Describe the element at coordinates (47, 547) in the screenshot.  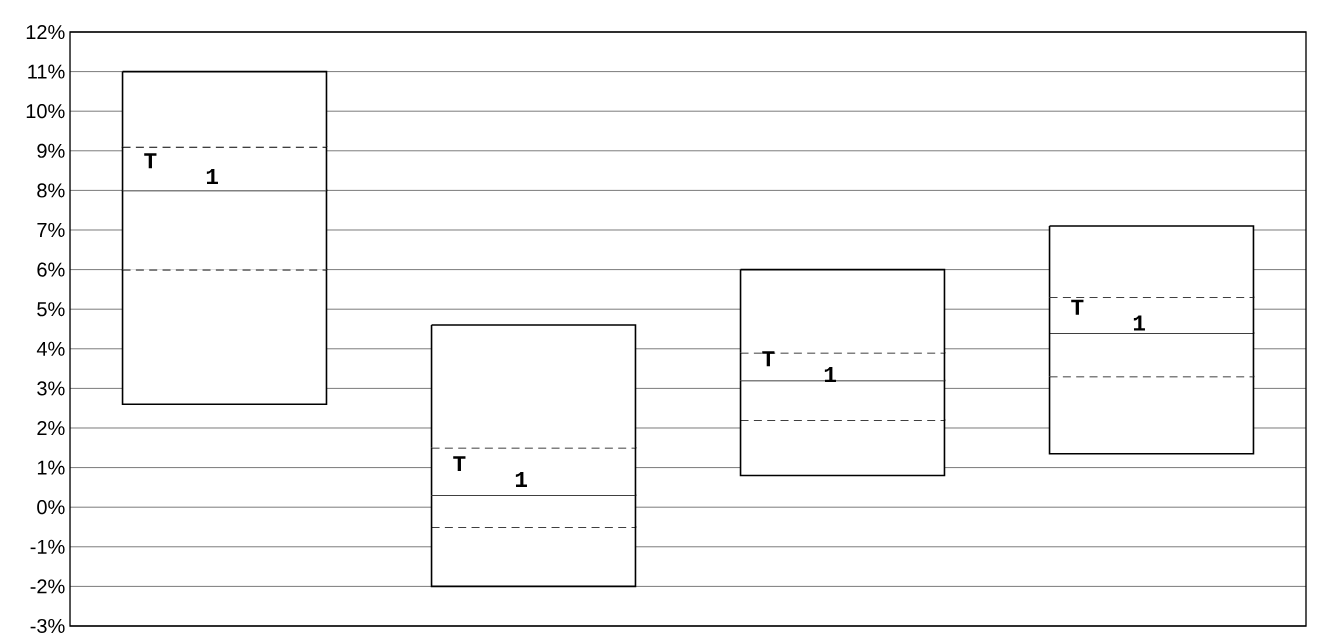
I see `y-tick-label: -1%` at that location.